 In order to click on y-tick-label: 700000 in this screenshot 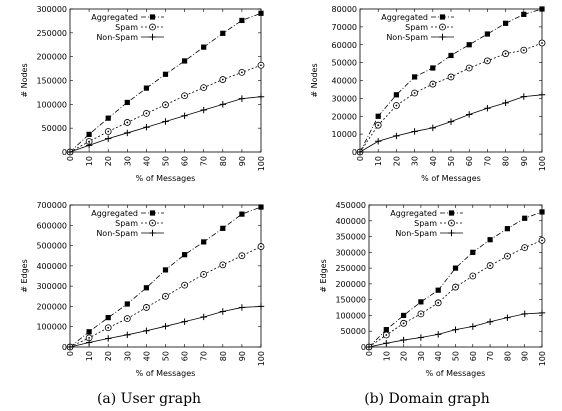, I will do `click(51, 205)`.